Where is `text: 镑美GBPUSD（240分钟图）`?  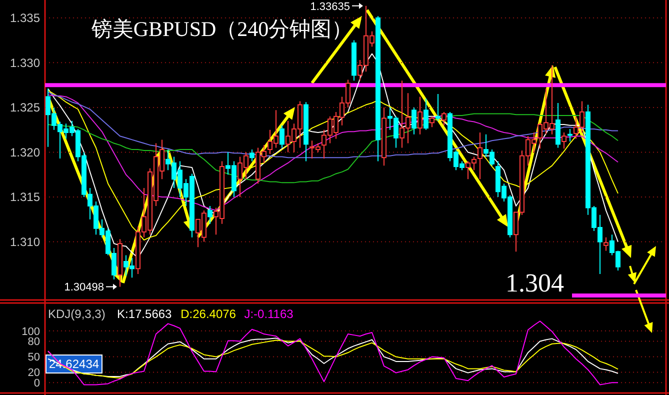 text: 镑美GBPUSD（240分钟图） is located at coordinates (221, 29).